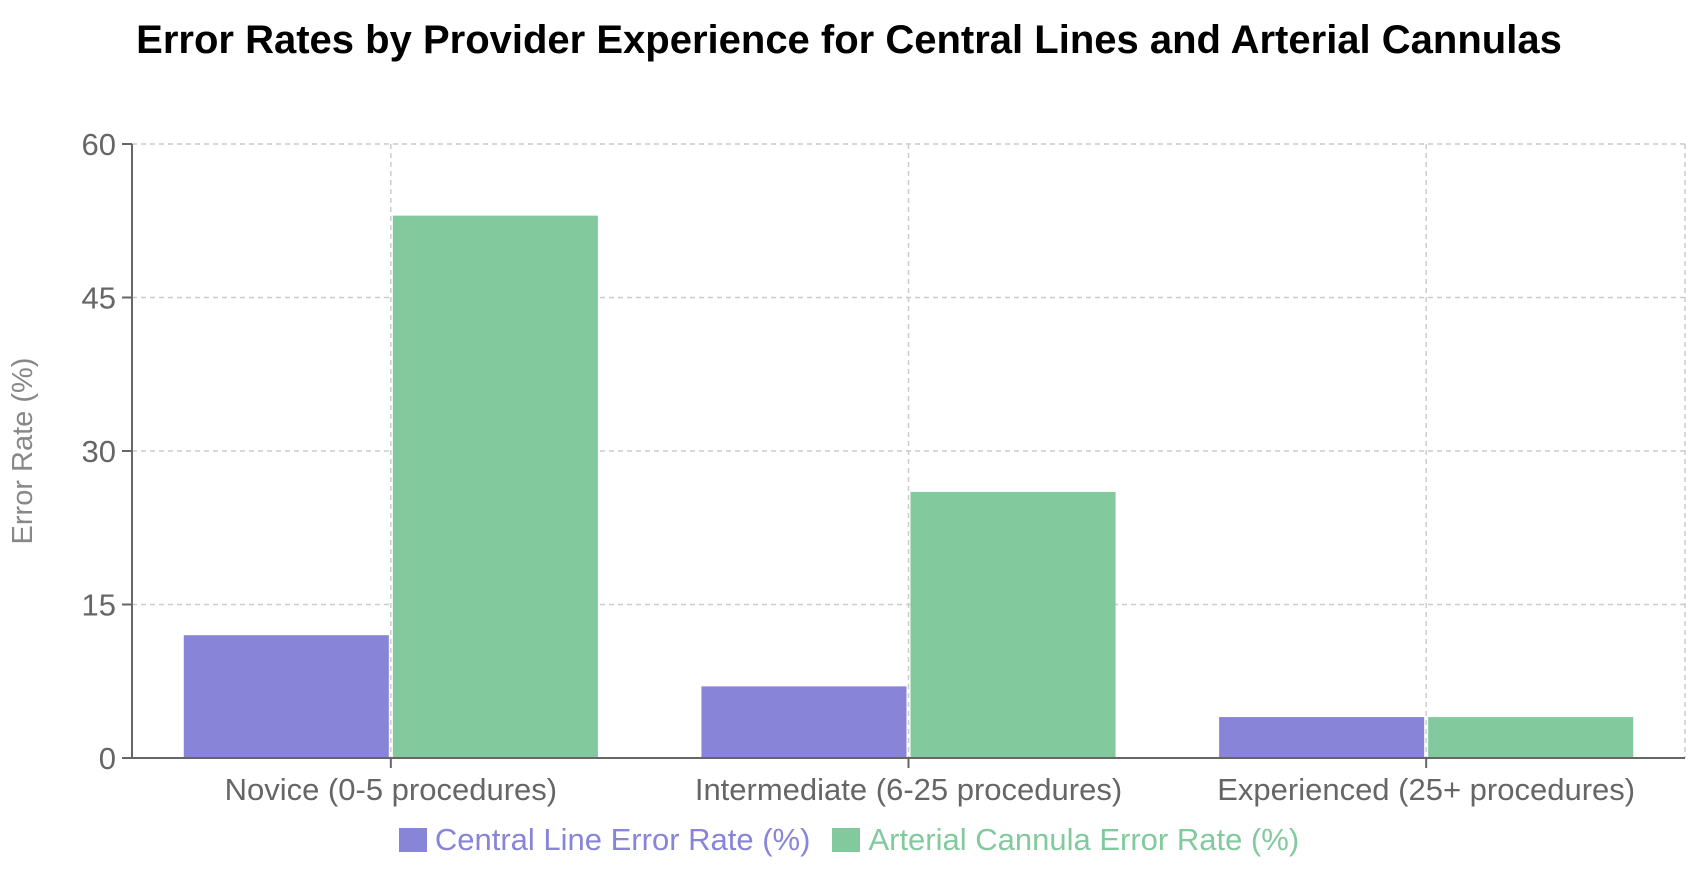 The width and height of the screenshot is (1698, 874). Describe the element at coordinates (908, 789) in the screenshot. I see `x-tick-label: Intermediate (6-25 procedures)` at that location.